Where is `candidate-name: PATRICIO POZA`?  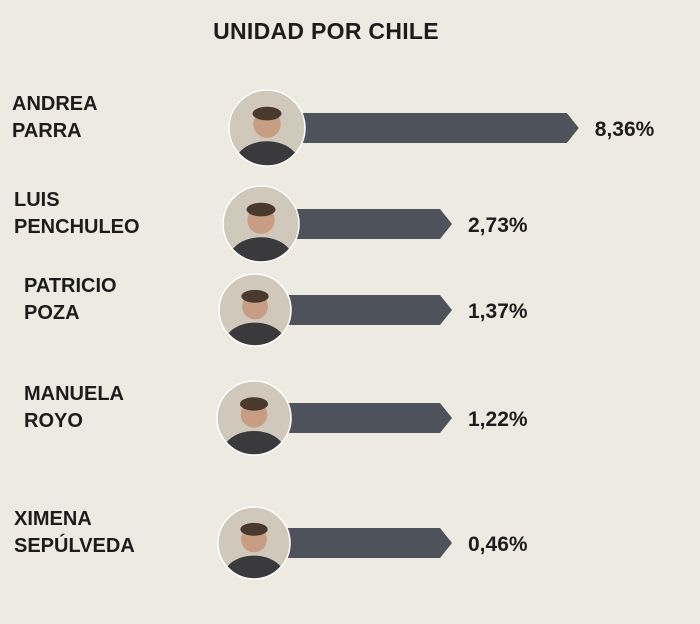 candidate-name: PATRICIO POZA is located at coordinates (70, 299).